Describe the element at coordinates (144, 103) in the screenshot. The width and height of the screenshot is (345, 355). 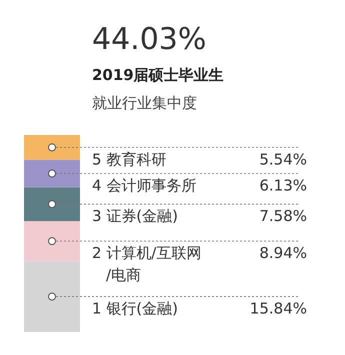
I see `x-axis-title: 就业行业集中度` at that location.